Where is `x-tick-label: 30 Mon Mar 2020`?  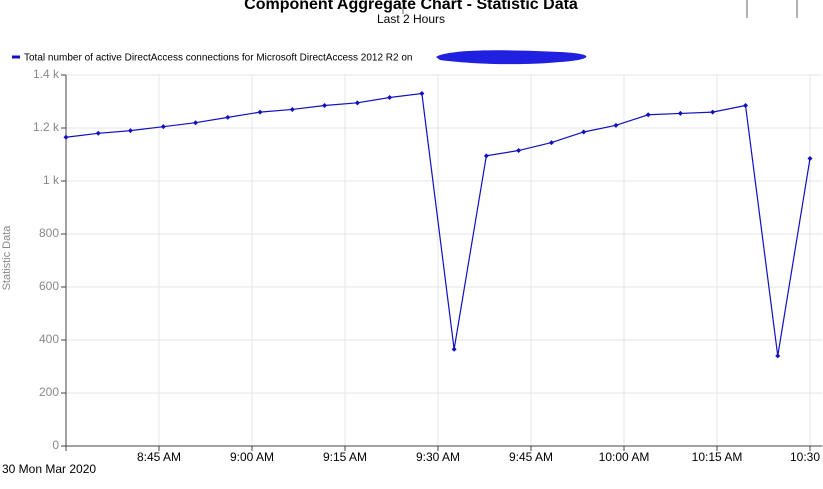
x-tick-label: 30 Mon Mar 2020 is located at coordinates (49, 469).